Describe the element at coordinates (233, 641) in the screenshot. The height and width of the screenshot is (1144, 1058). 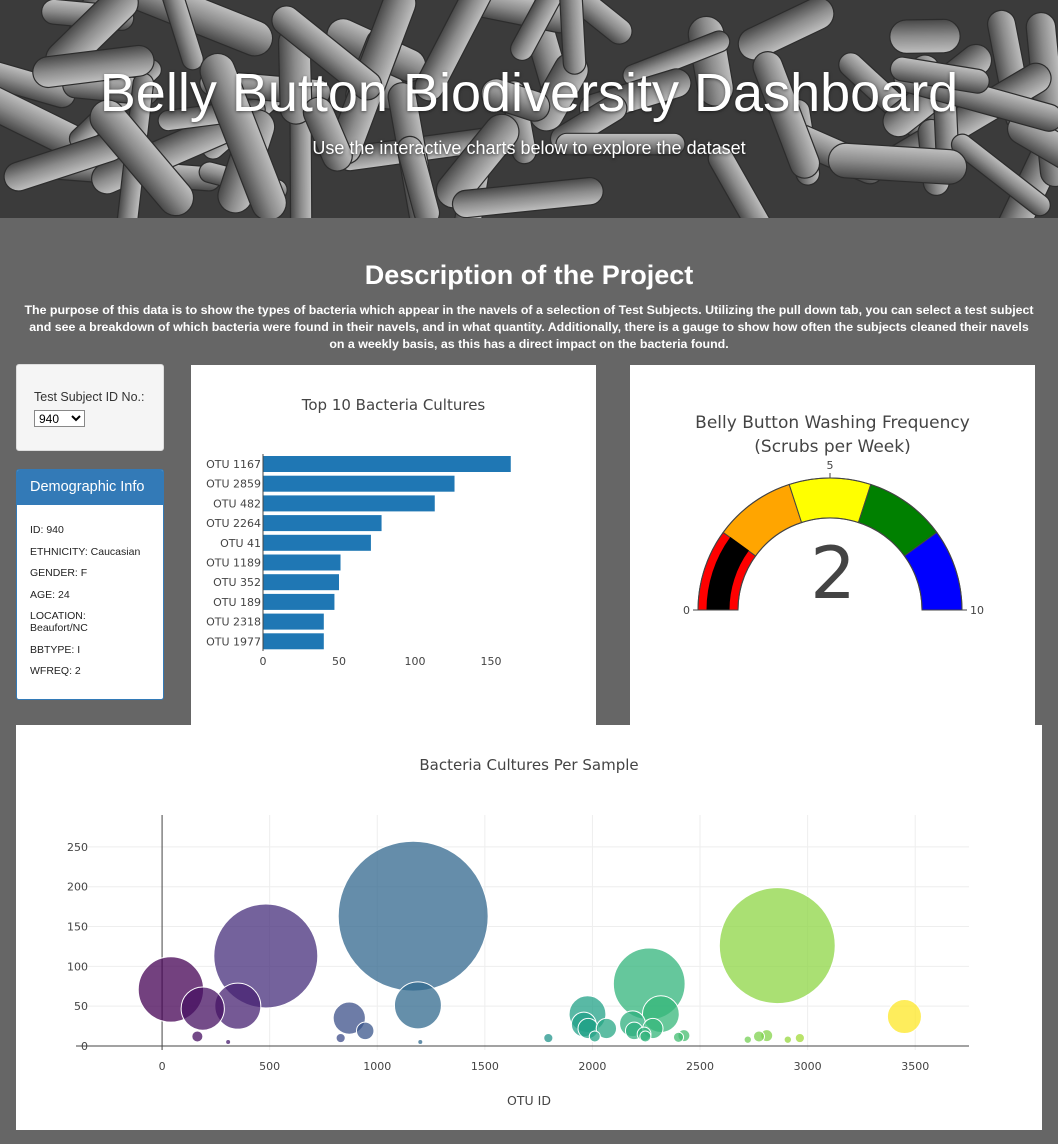
I see `bar-category-label: OTU 1977` at that location.